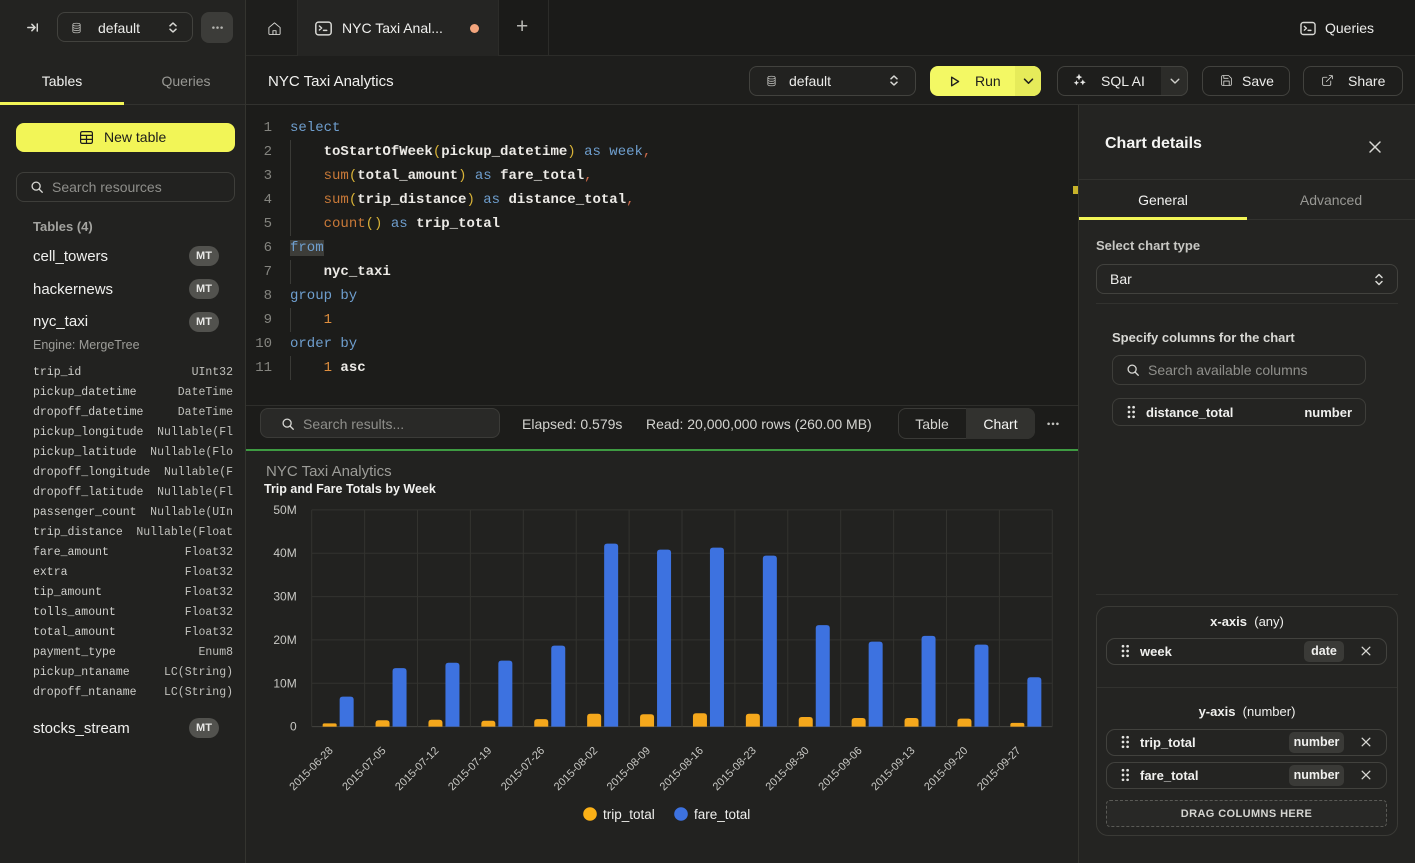 The height and width of the screenshot is (863, 1415). What do you see at coordinates (999, 769) in the screenshot?
I see `svg-text: 2015-09-27` at bounding box center [999, 769].